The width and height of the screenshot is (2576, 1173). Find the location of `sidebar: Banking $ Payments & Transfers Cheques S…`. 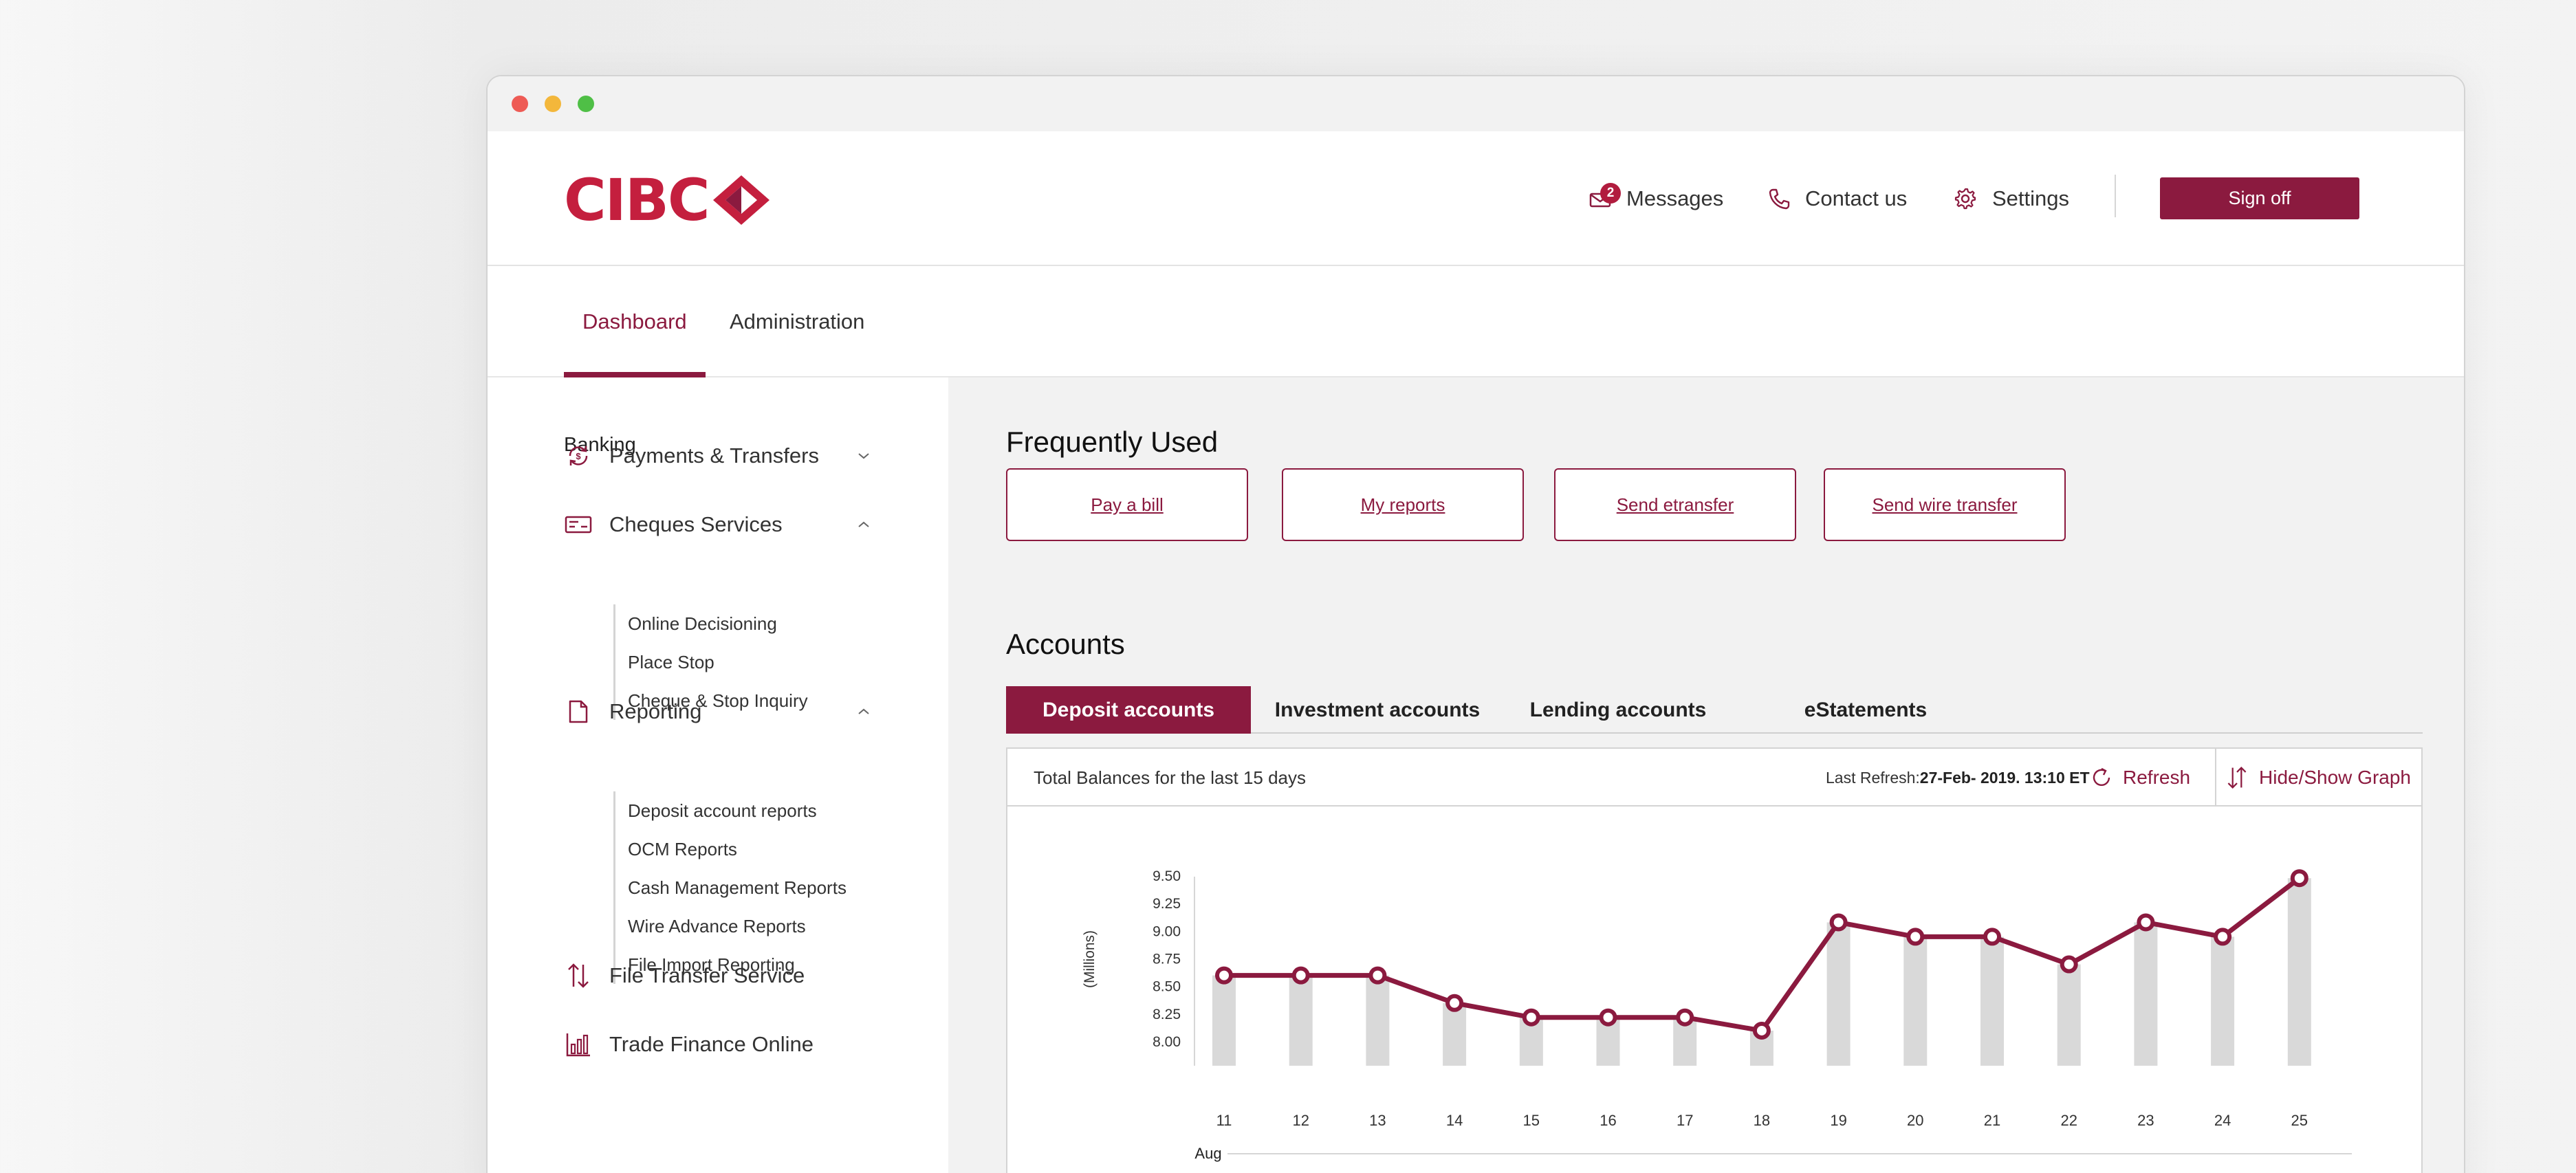

sidebar: Banking $ Payments & Transfers Cheques S… is located at coordinates (718, 775).